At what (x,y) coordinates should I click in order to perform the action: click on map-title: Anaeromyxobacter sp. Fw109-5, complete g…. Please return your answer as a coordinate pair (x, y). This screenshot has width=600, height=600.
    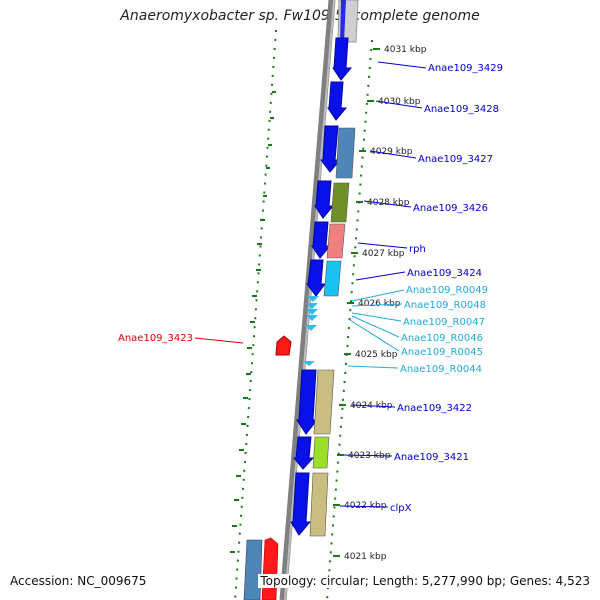
    Looking at the image, I should click on (300, 16).